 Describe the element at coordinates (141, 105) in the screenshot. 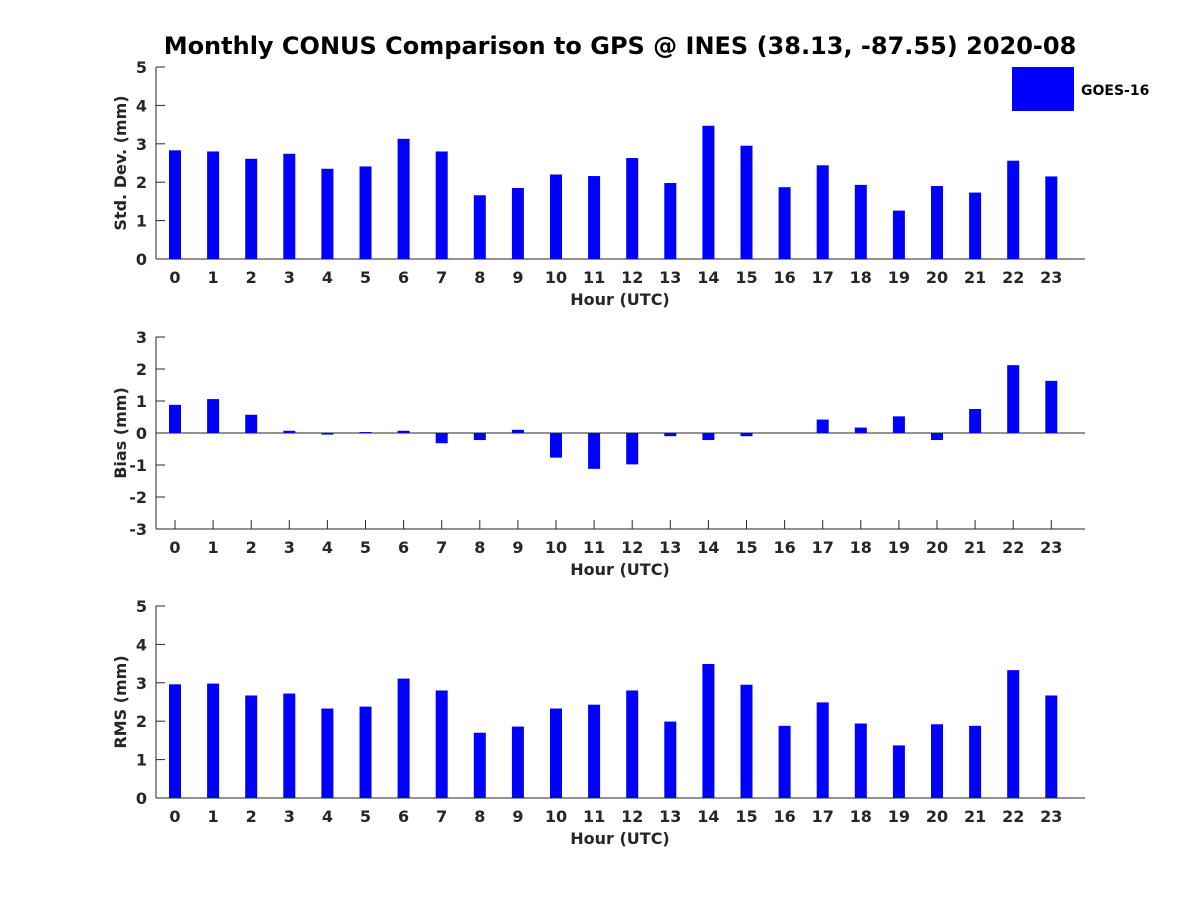

I see `y-tick-label: 4` at that location.